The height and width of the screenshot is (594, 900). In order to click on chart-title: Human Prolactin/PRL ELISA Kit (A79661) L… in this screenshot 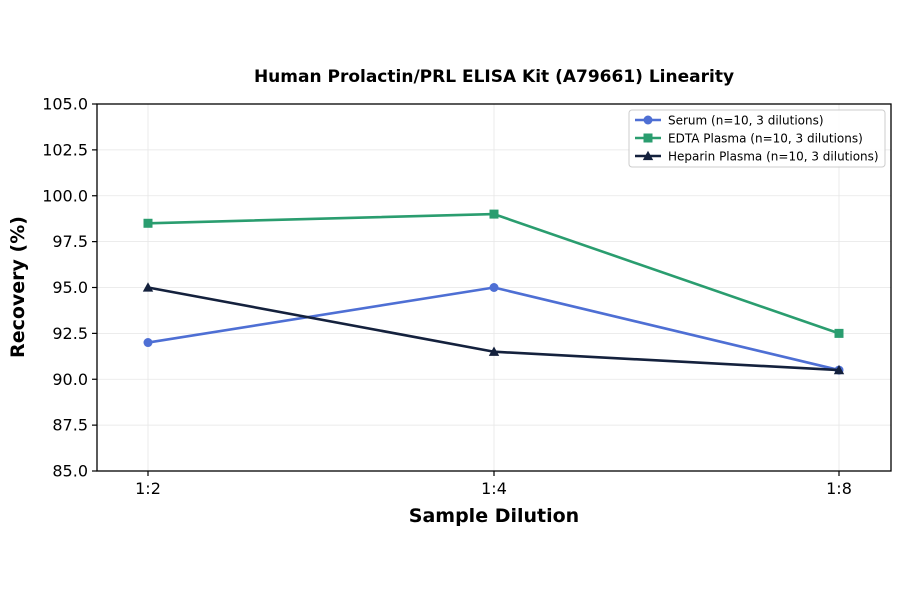, I will do `click(494, 77)`.